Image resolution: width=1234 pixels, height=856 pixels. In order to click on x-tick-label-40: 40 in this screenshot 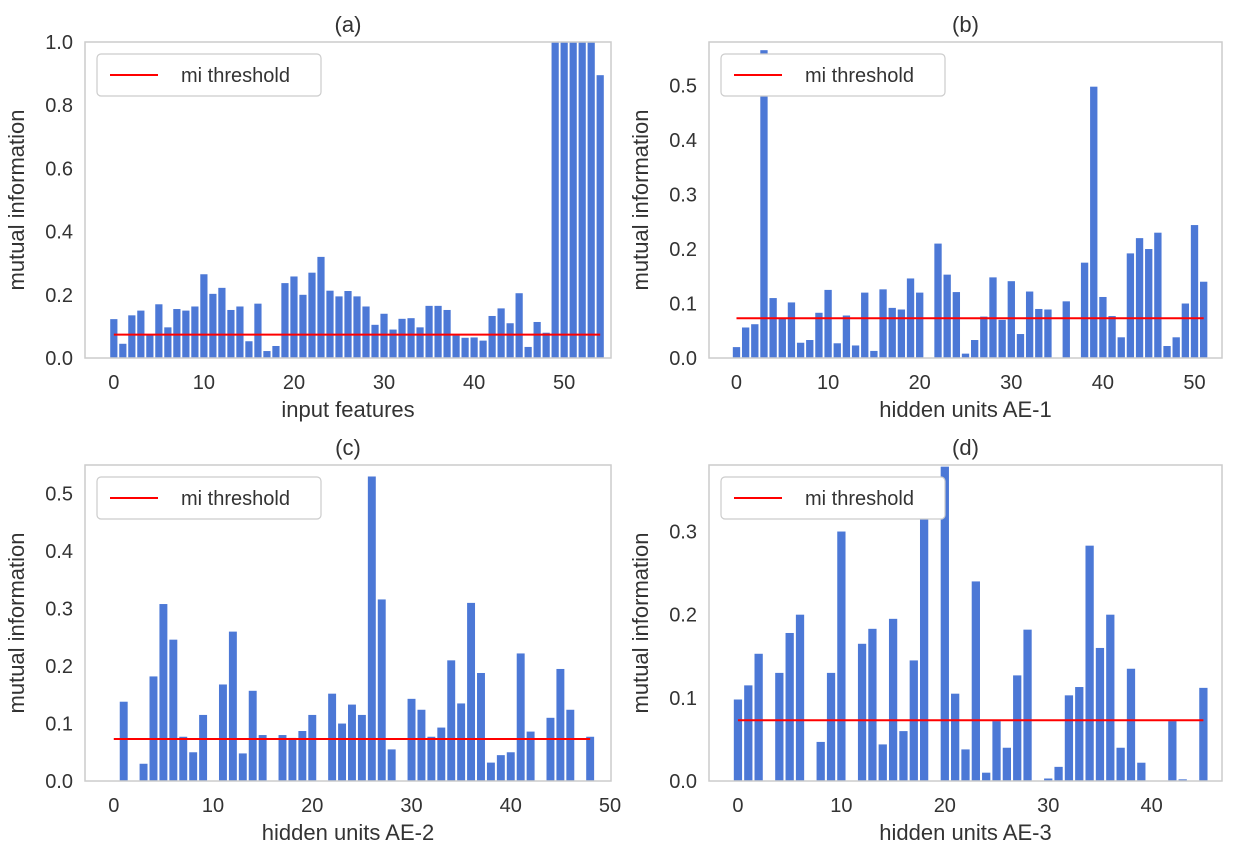, I will do `click(1152, 806)`.